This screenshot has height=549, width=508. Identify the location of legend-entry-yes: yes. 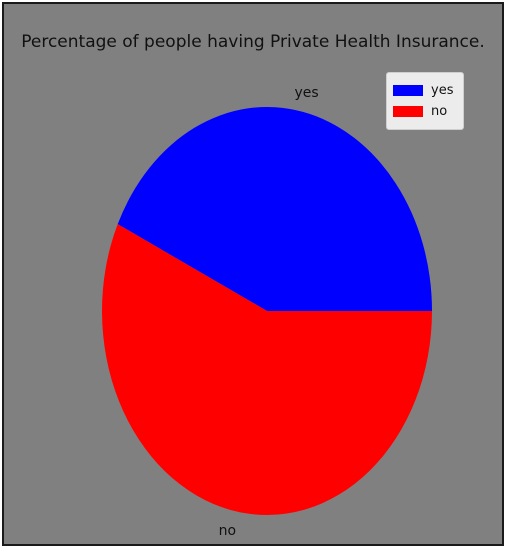
(425, 90).